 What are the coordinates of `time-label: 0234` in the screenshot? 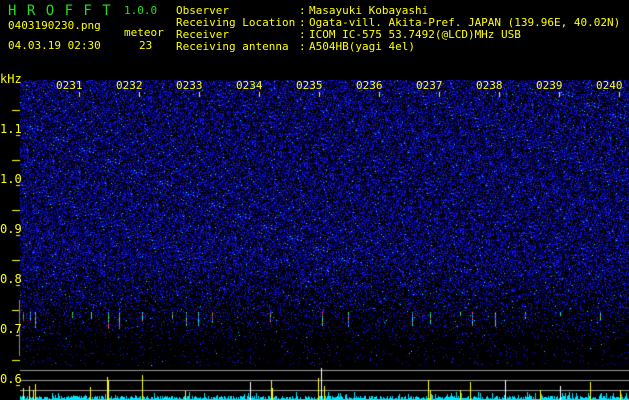 It's located at (249, 85).